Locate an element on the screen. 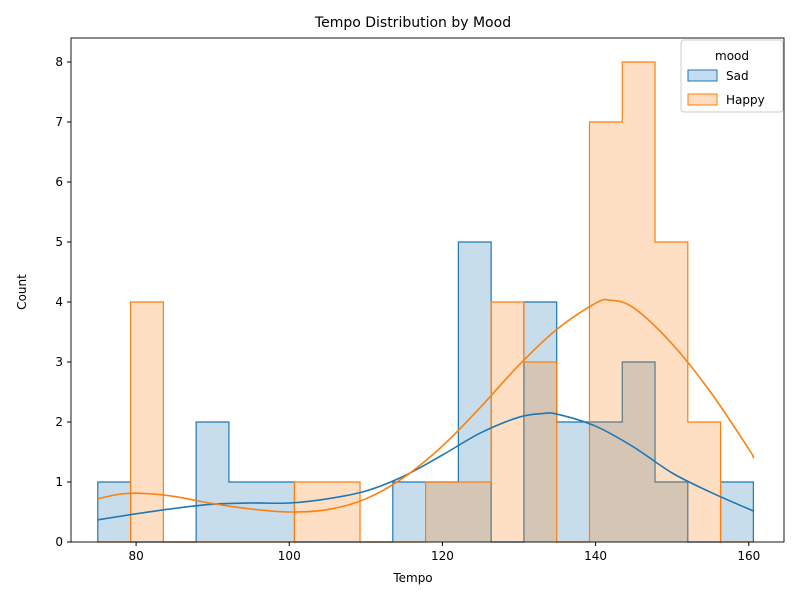 Image resolution: width=800 pixels, height=600 pixels. legend-title: mood is located at coordinates (732, 56).